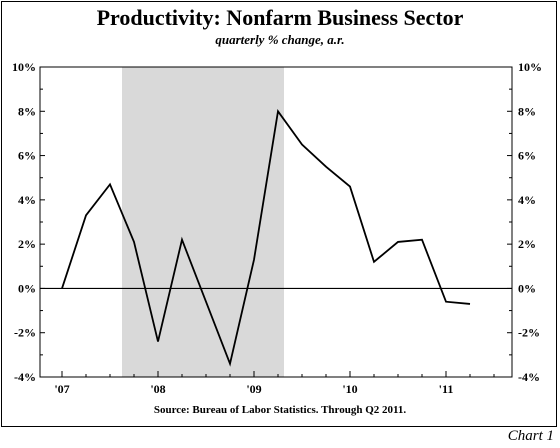 The image size is (560, 448). What do you see at coordinates (530, 436) in the screenshot?
I see `chart-number-label: Chart 1` at bounding box center [530, 436].